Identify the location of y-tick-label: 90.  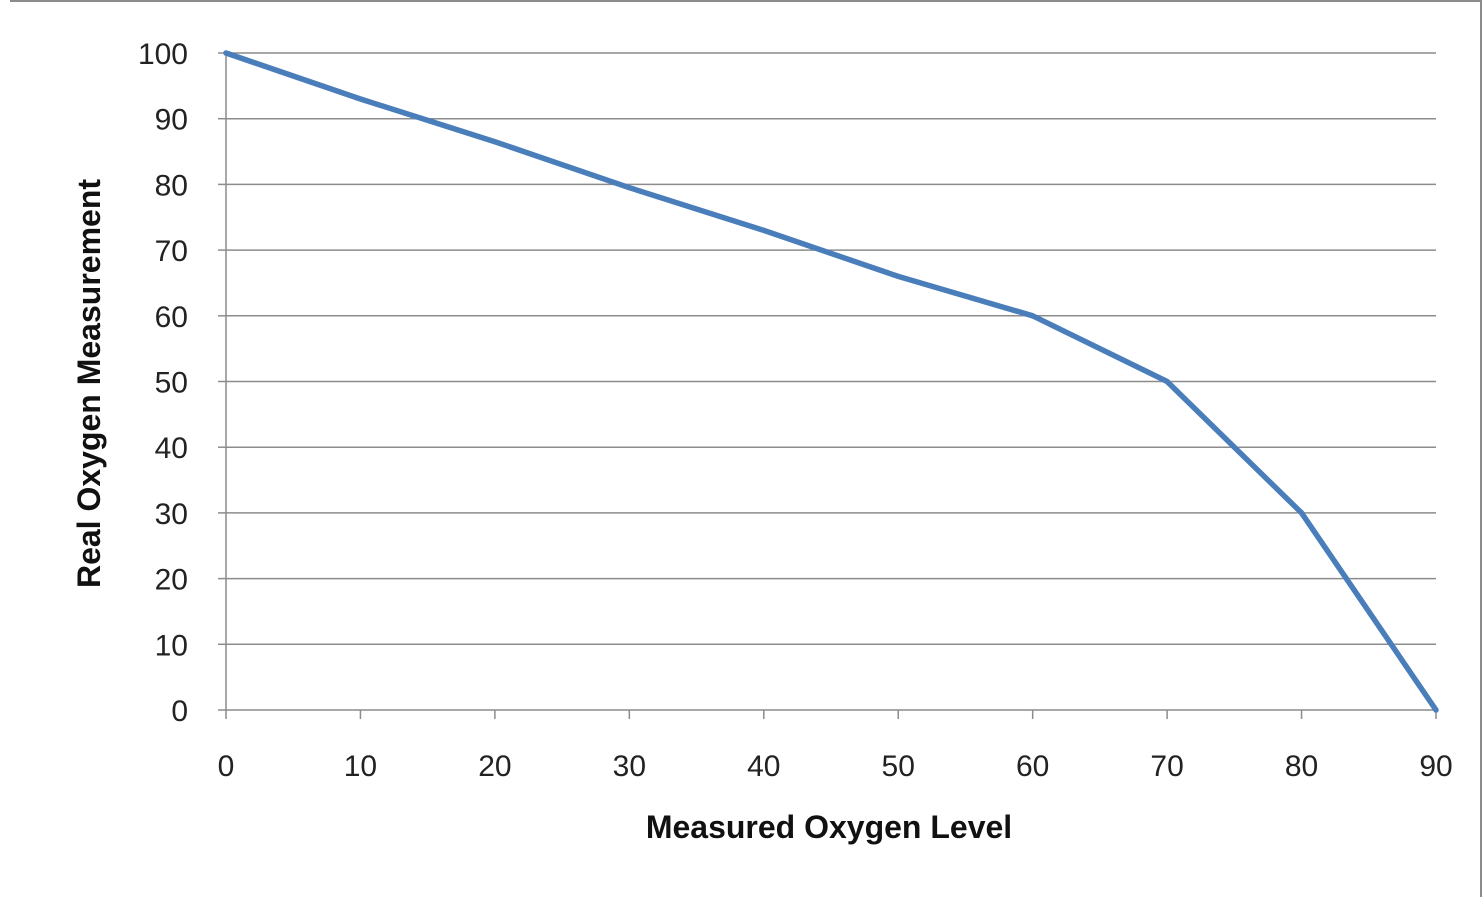
(171, 120).